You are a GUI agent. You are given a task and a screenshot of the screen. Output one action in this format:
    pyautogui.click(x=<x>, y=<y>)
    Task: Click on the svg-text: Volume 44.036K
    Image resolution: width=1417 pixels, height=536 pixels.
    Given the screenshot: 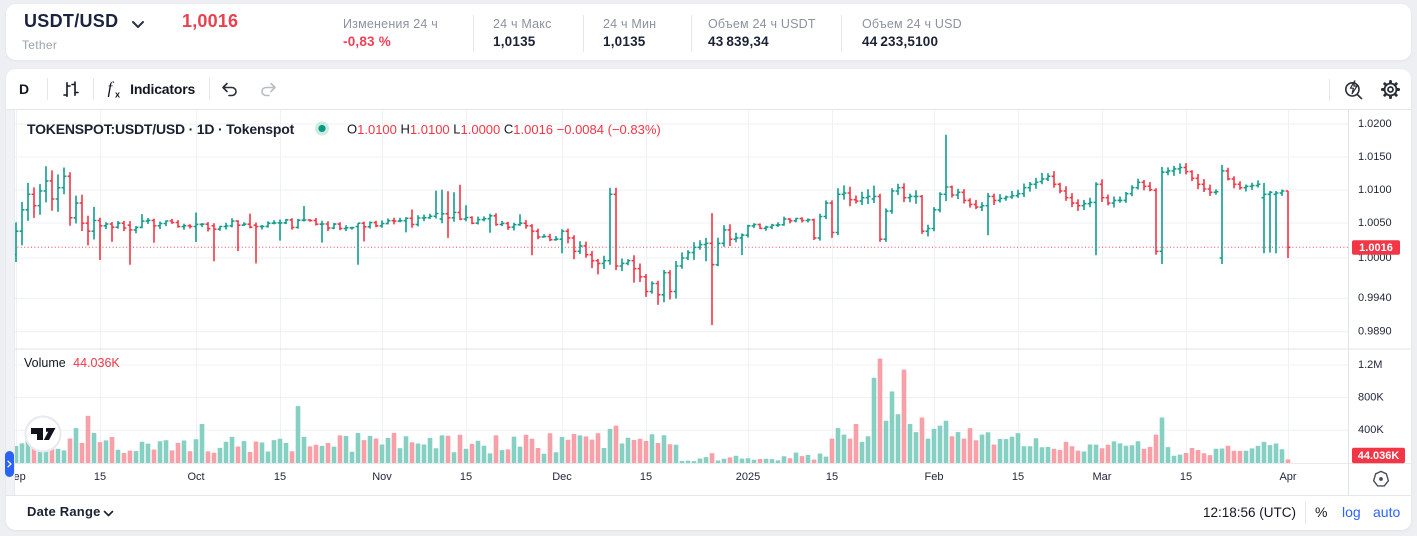 What is the action you would take?
    pyautogui.click(x=72, y=363)
    